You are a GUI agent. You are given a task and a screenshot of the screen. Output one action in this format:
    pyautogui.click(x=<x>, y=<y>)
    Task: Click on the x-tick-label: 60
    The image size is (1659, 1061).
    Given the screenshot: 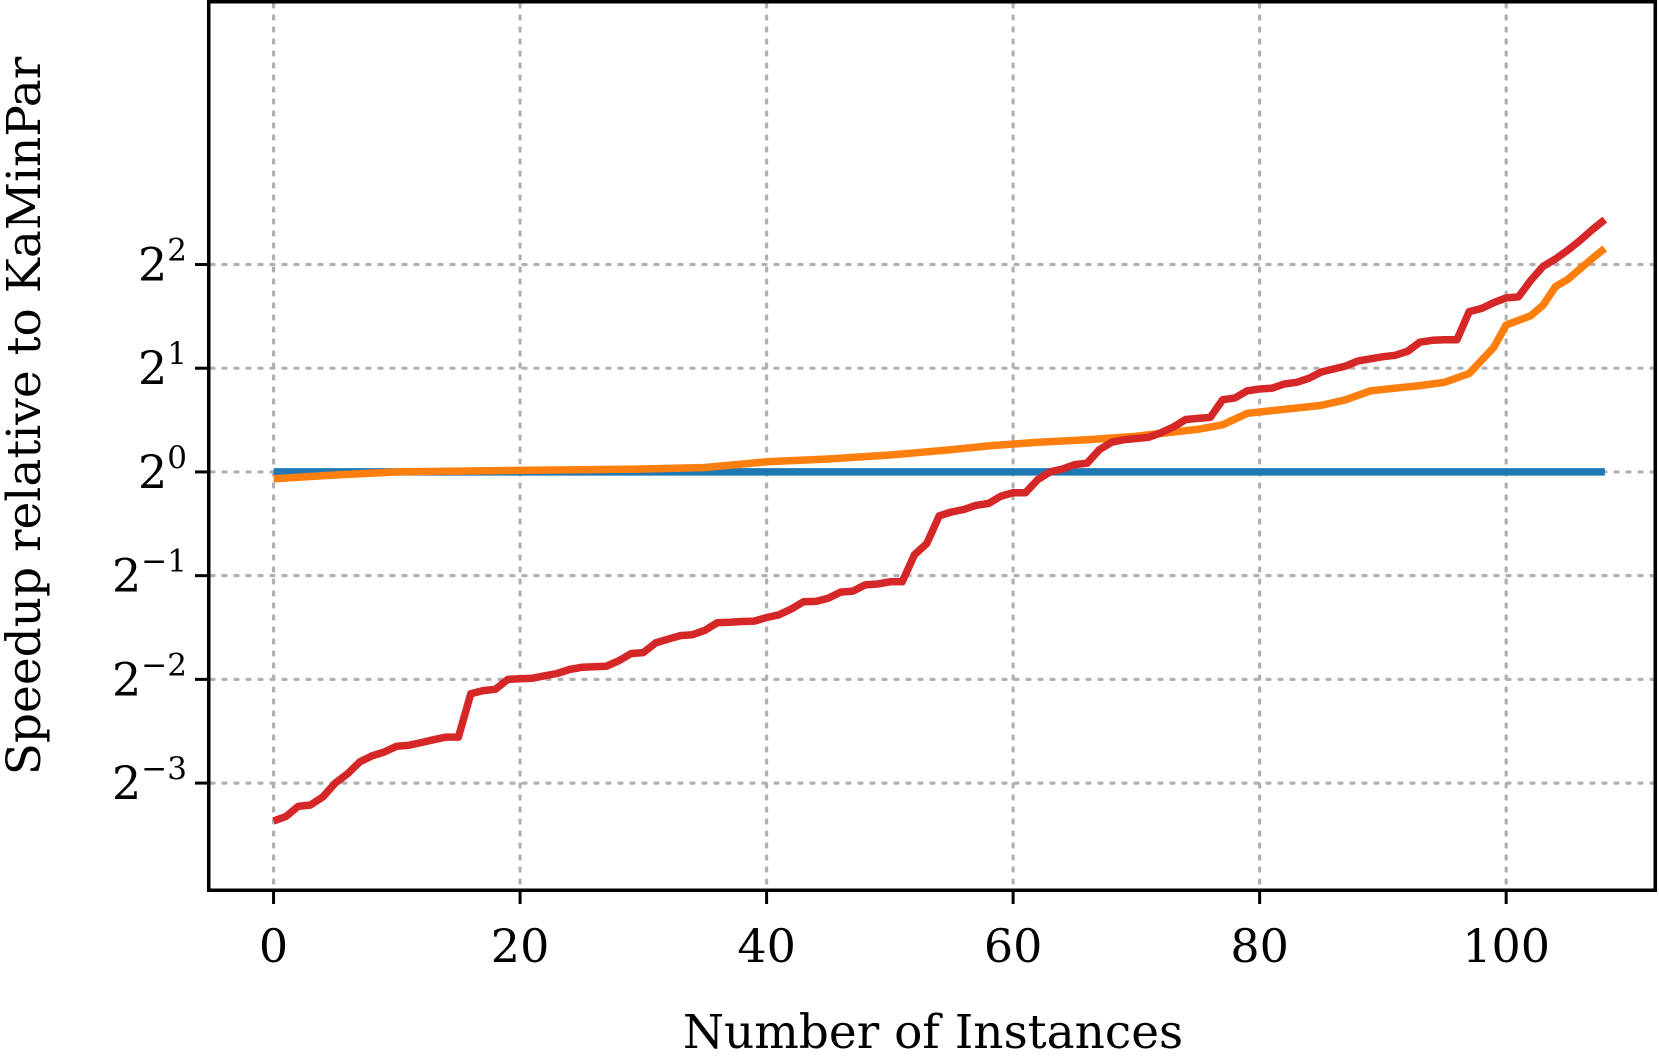 What is the action you would take?
    pyautogui.click(x=1013, y=946)
    